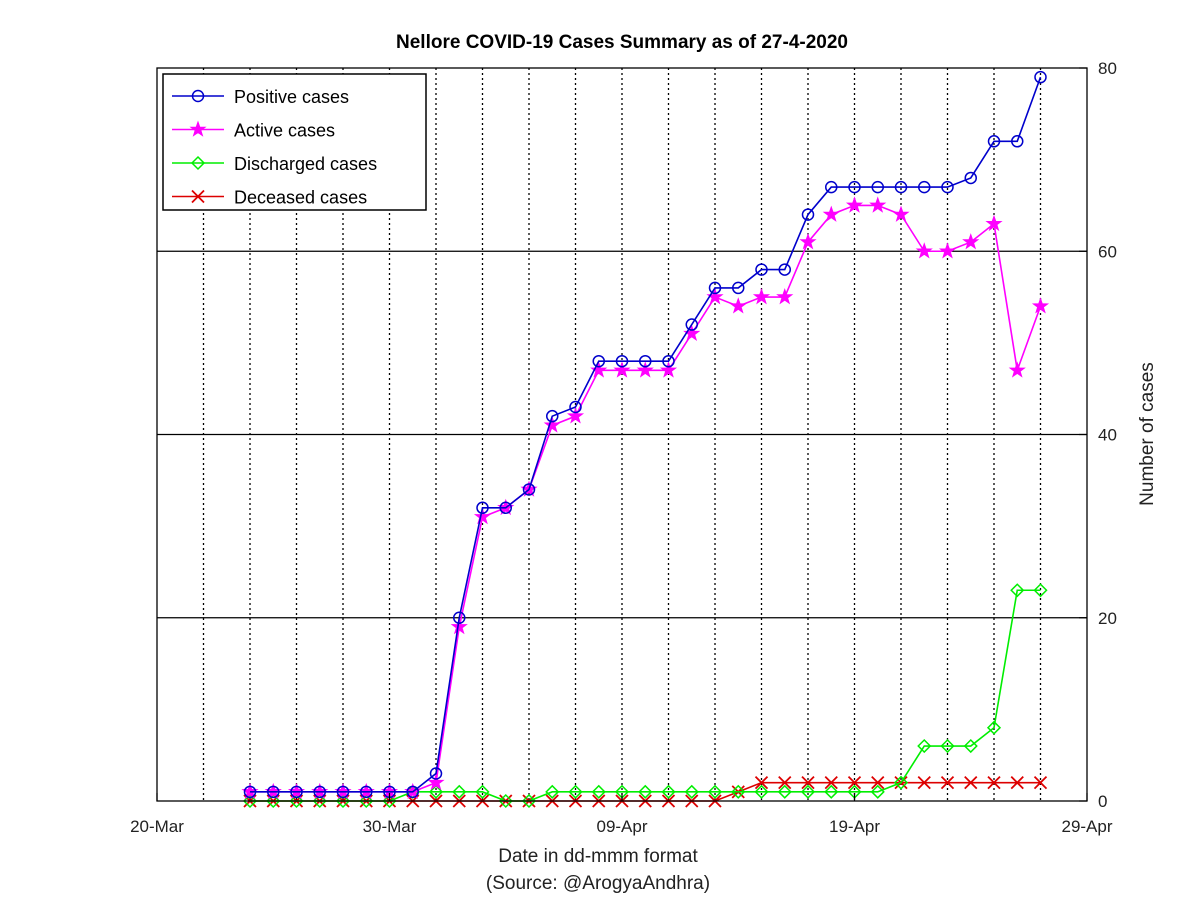 The width and height of the screenshot is (1200, 898). I want to click on x-axis-label-source: (Source: @ArogyaAndhra), so click(598, 883).